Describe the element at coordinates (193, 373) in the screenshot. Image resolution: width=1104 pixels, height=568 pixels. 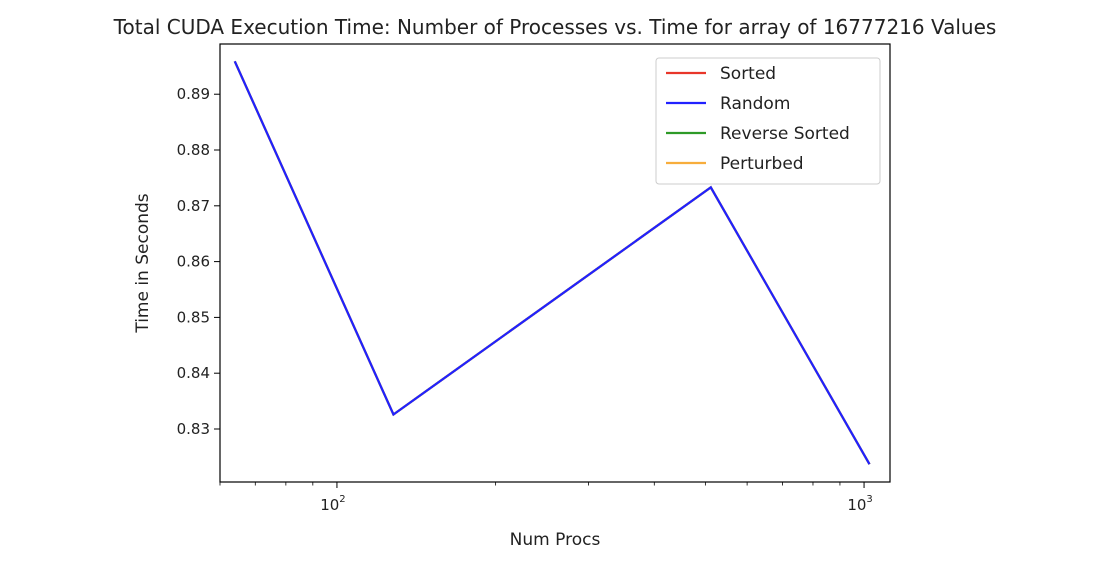
I see `y-tick-label: 0.84` at that location.